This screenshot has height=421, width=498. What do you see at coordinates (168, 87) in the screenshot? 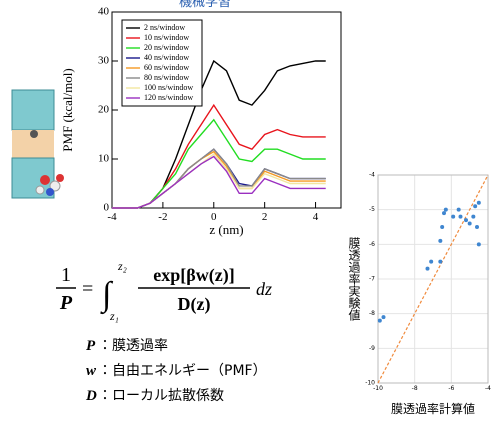
I see `legend-label: 100 ns/window` at bounding box center [168, 87].